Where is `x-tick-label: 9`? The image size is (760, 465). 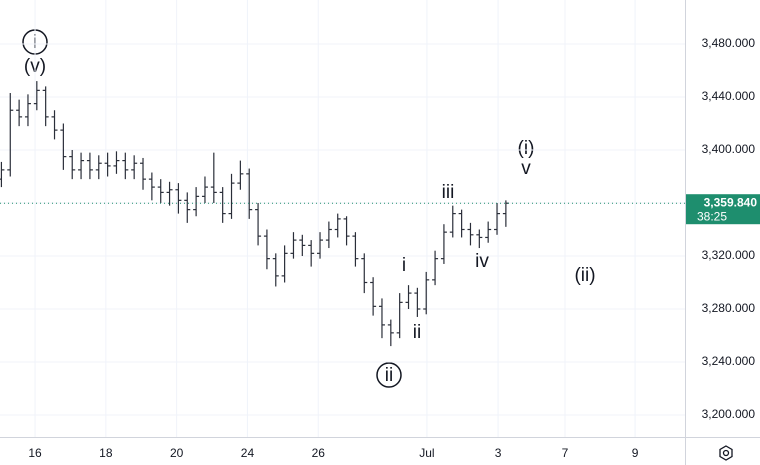
x-tick-label: 9 is located at coordinates (635, 453).